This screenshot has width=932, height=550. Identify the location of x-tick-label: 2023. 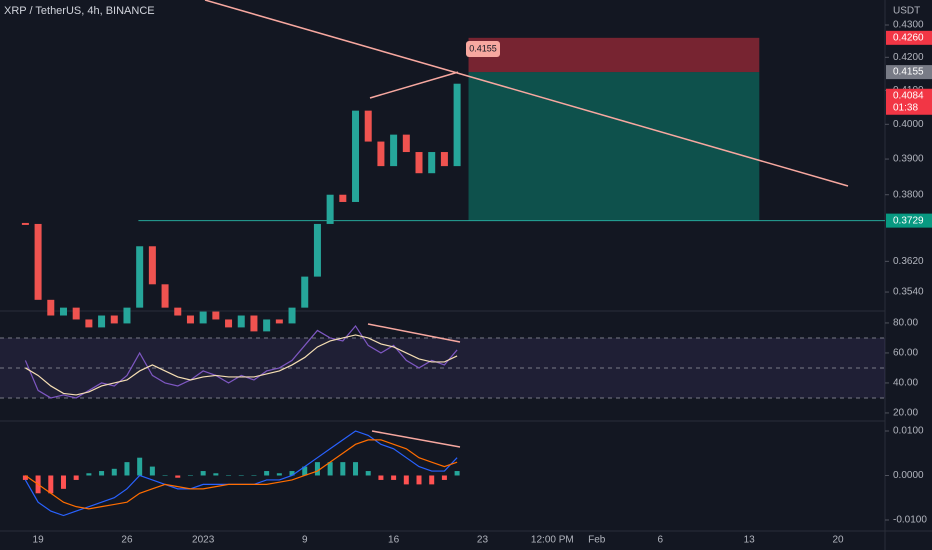
(203, 540).